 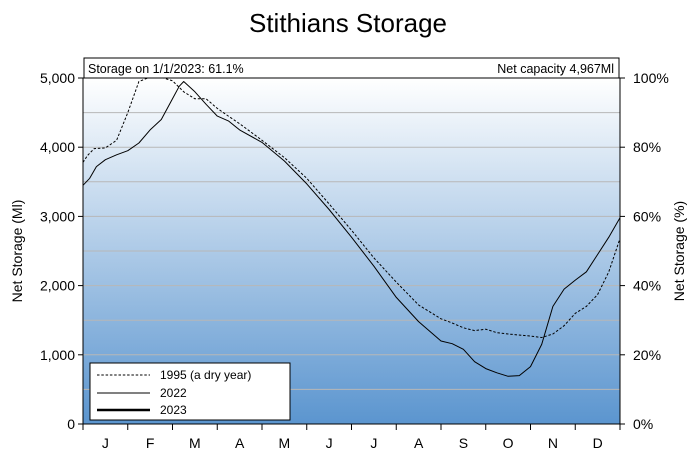 What do you see at coordinates (647, 216) in the screenshot?
I see `y-right-tick-label: 60%` at bounding box center [647, 216].